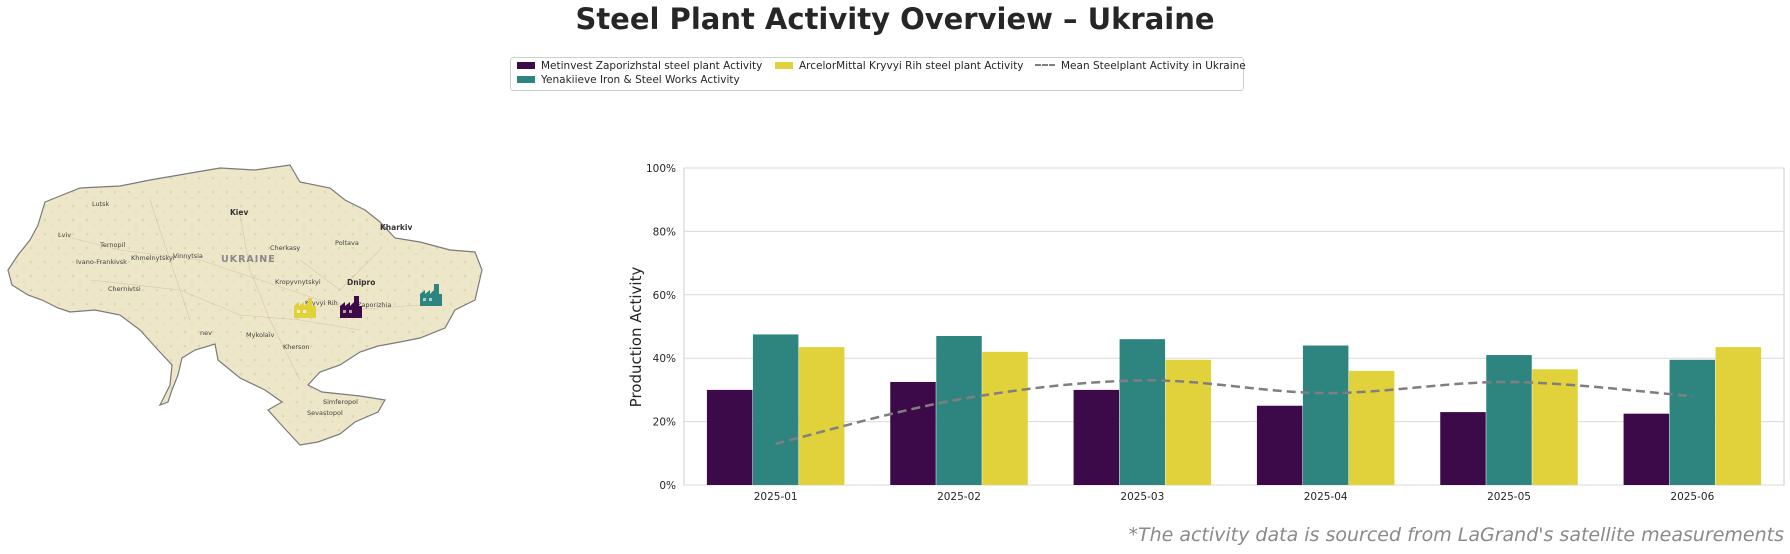 This screenshot has width=1790, height=554. What do you see at coordinates (325, 413) in the screenshot?
I see `city-label-sevastopol: Sevastopol` at bounding box center [325, 413].